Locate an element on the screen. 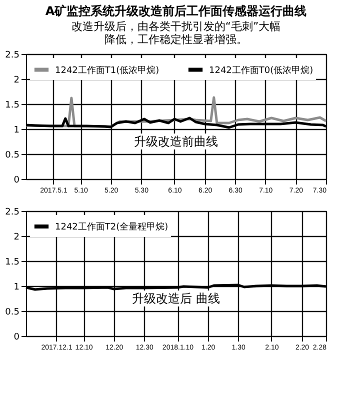 This screenshot has height=419, width=343. chart-subtitle: 改造升级后，由各类干扰引发的“毛刺”大幅降低，工作稳定性显著增强。 is located at coordinates (176, 33).